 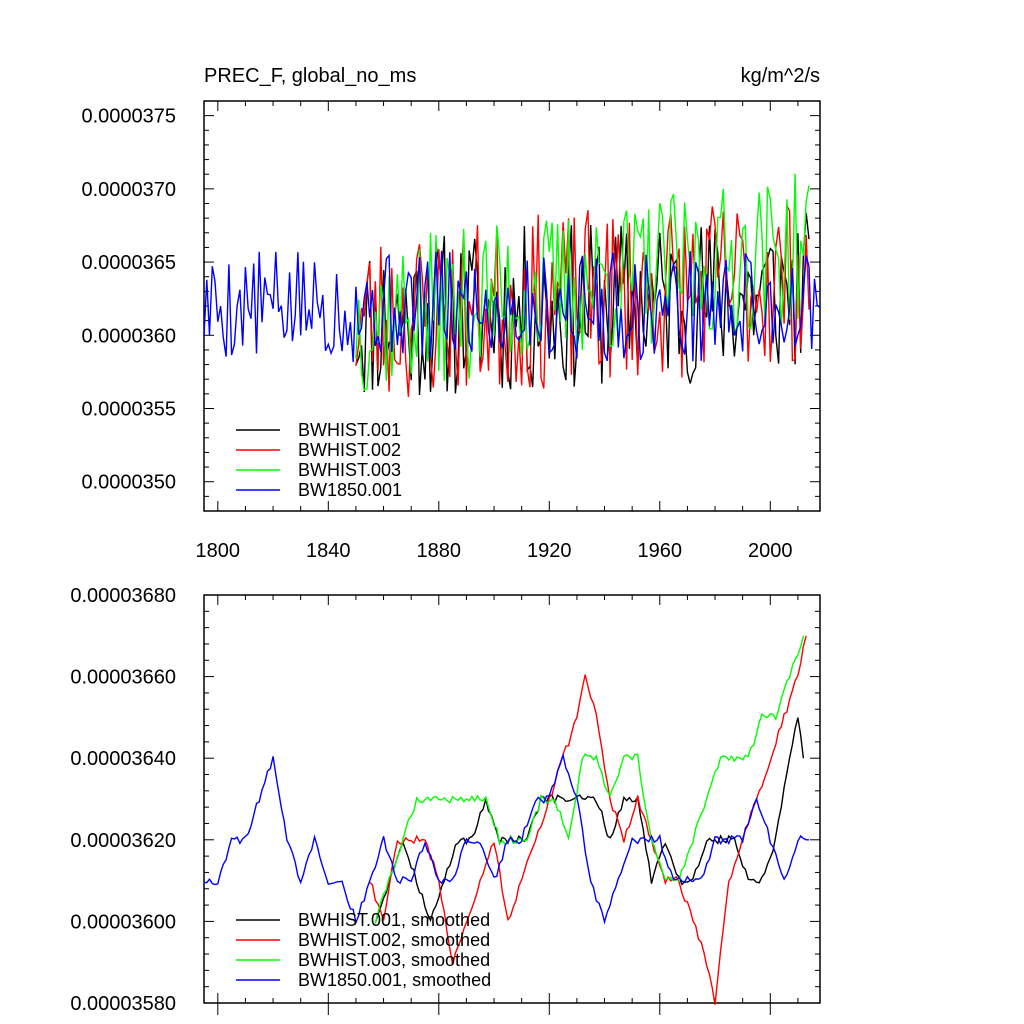 I want to click on bottom-y-tick-label: 0.00003640, so click(x=123, y=759).